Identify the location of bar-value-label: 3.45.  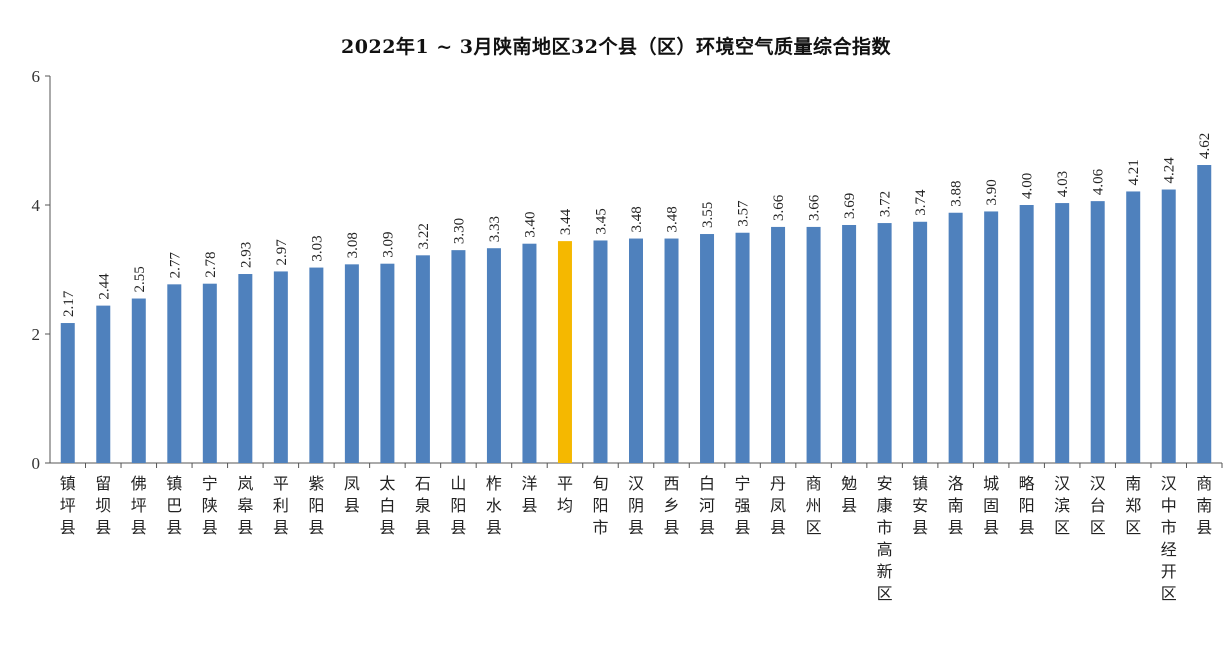
(601, 221).